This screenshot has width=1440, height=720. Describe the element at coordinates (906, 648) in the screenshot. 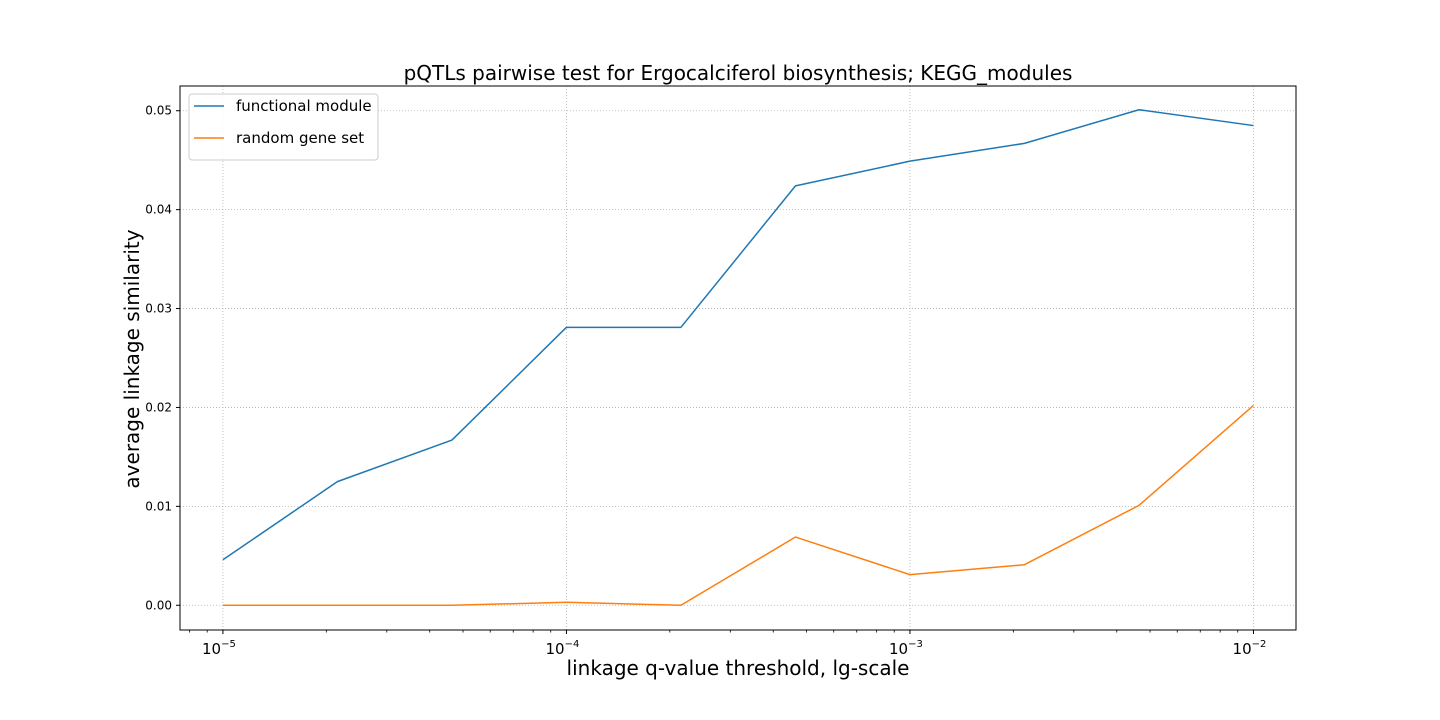

I see `x-tick-label: 10⁻³` at that location.